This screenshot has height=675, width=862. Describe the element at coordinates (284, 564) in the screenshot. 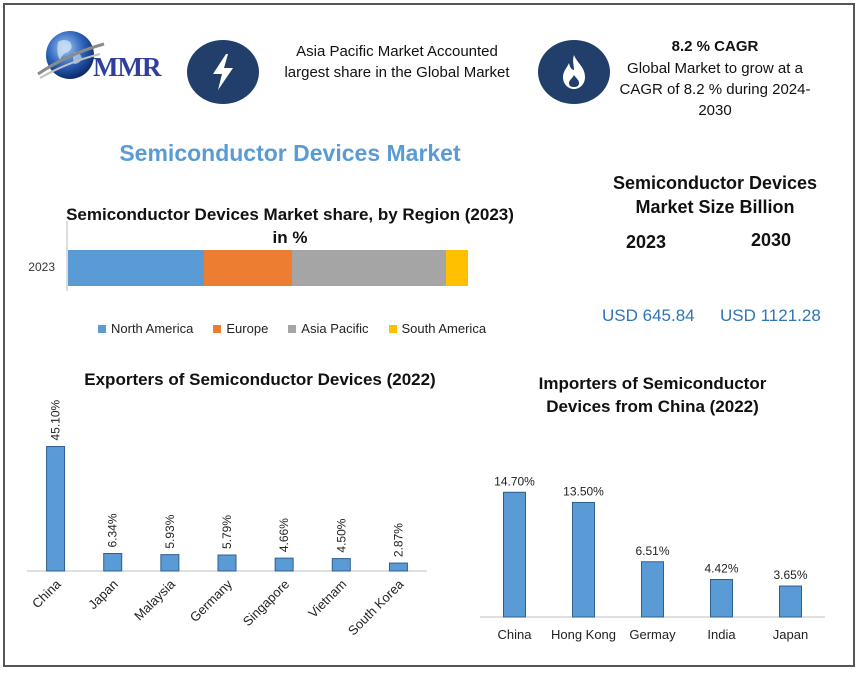

I see `bar-singapore` at that location.